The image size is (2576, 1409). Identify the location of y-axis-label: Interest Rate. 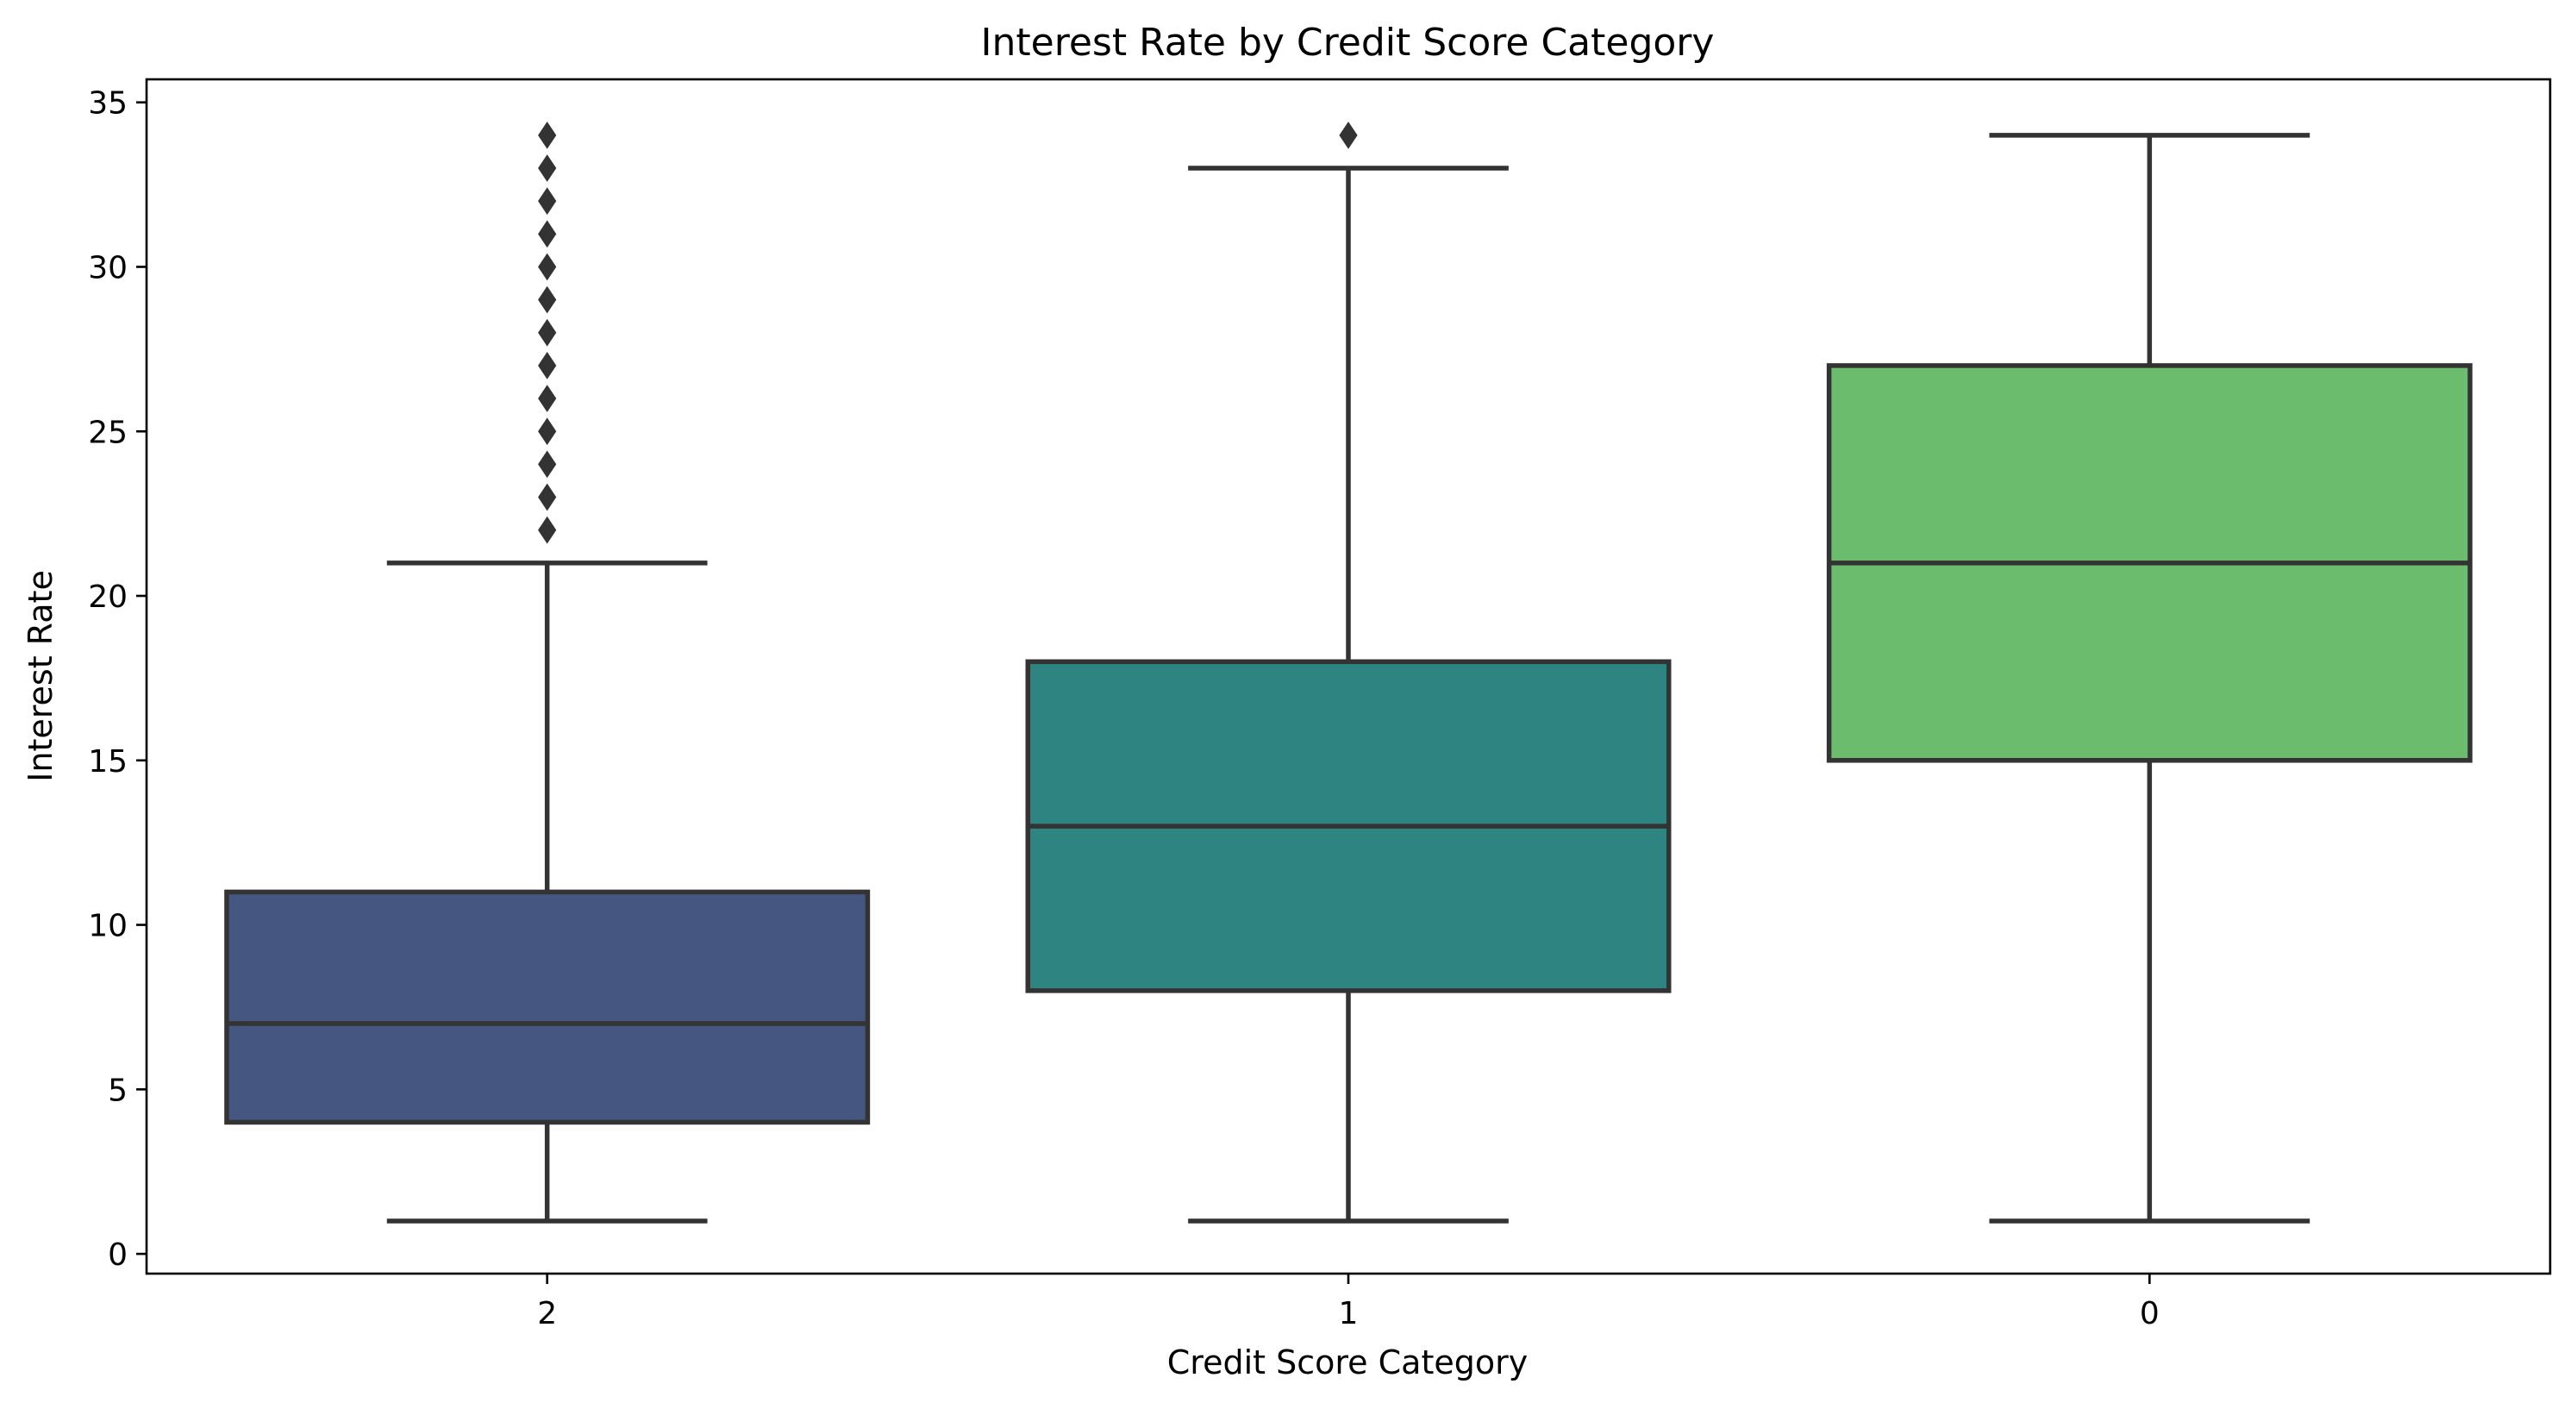
(40, 676).